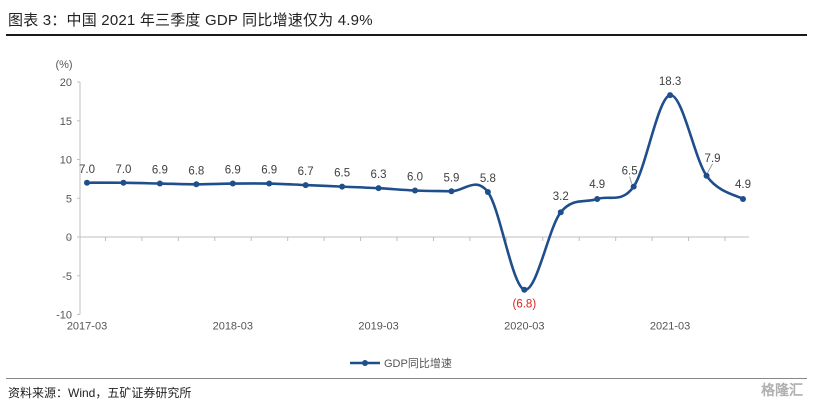 The width and height of the screenshot is (813, 405). Describe the element at coordinates (69, 199) in the screenshot. I see `y-tick-label: 5` at that location.